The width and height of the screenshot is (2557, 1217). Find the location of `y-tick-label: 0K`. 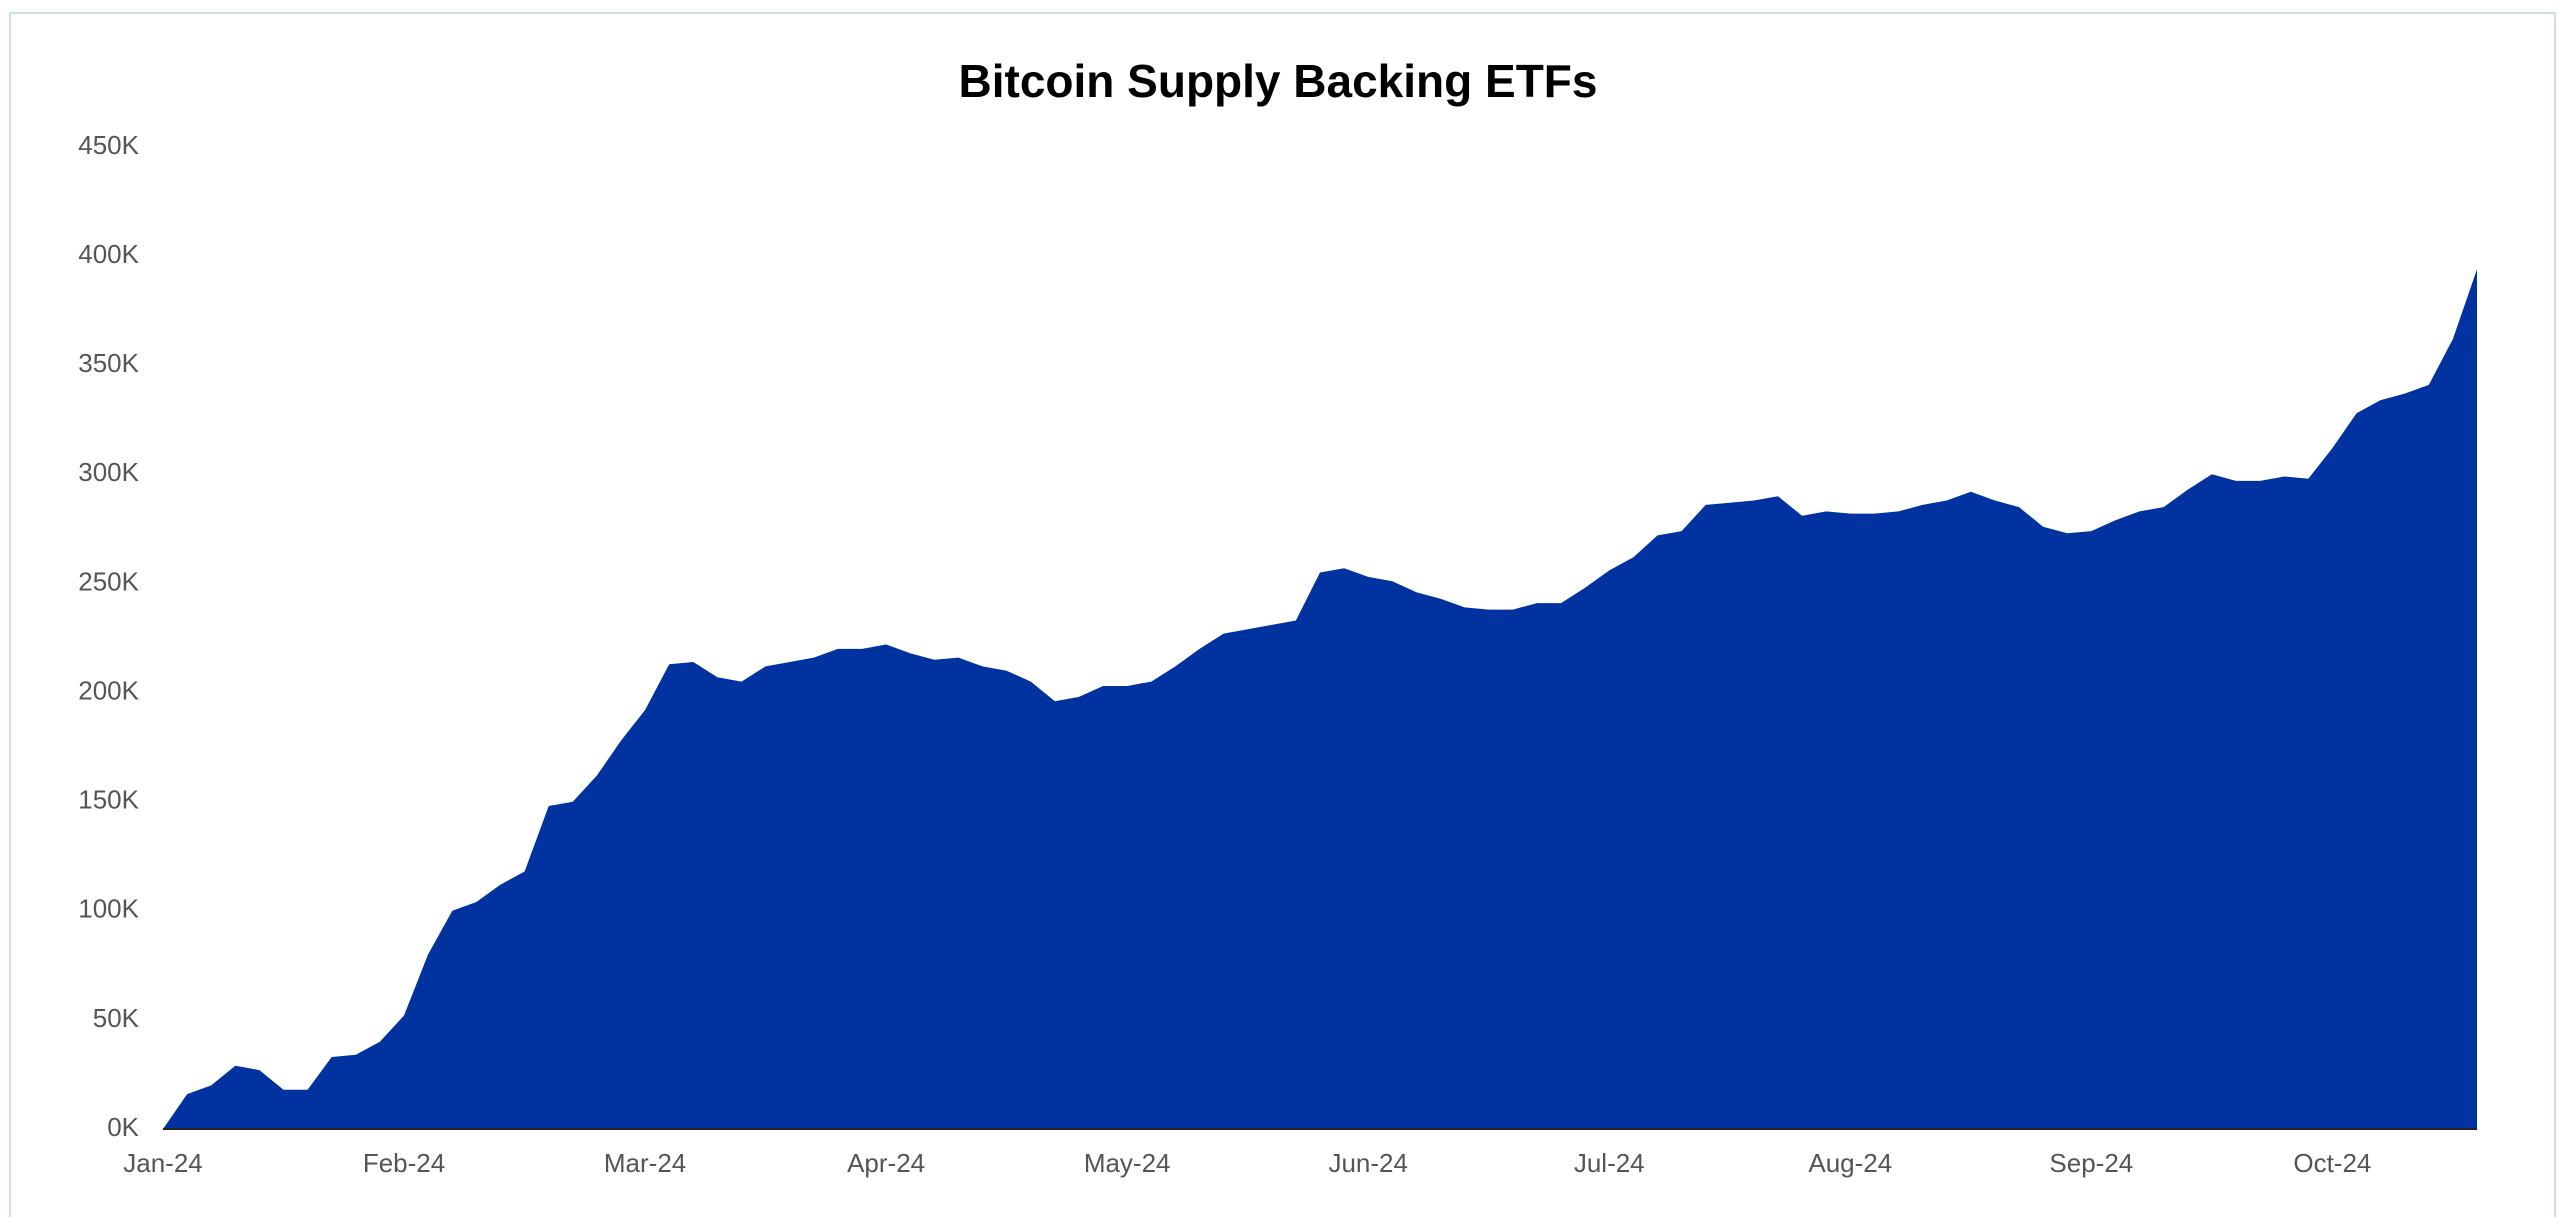

y-tick-label: 0K is located at coordinates (123, 1127).